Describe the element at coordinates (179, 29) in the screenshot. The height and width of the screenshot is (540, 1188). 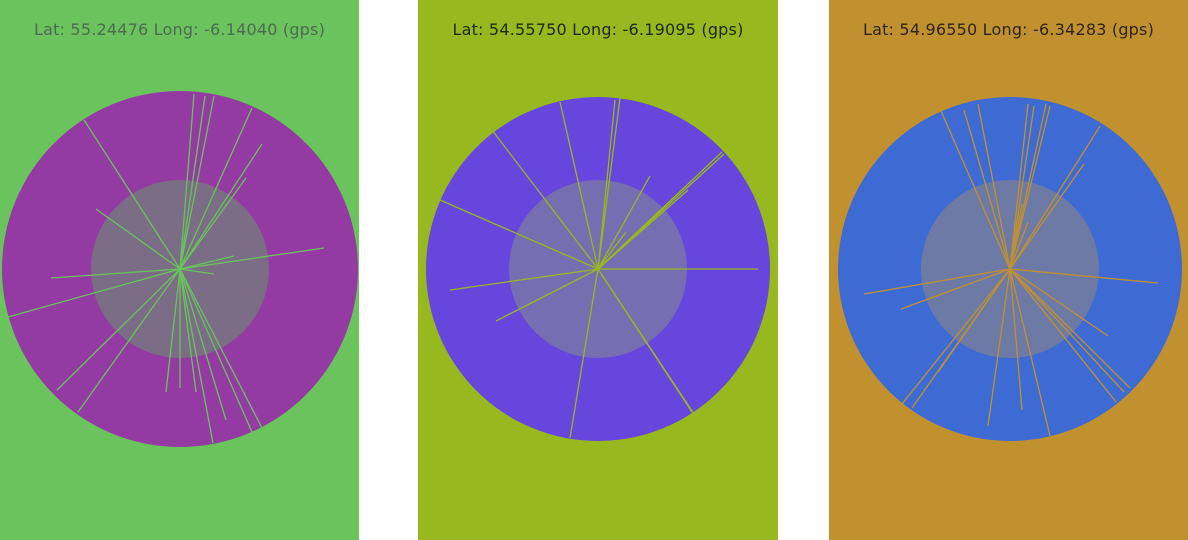
I see `gps-coordinates-label: Lat: 55.24476 Long: -6.14040 (gps)` at that location.